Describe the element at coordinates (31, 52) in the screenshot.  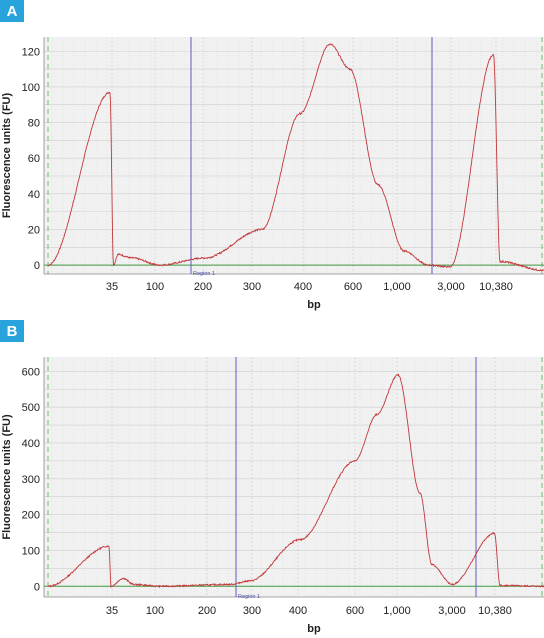
I see `y-tick-label: 120` at that location.